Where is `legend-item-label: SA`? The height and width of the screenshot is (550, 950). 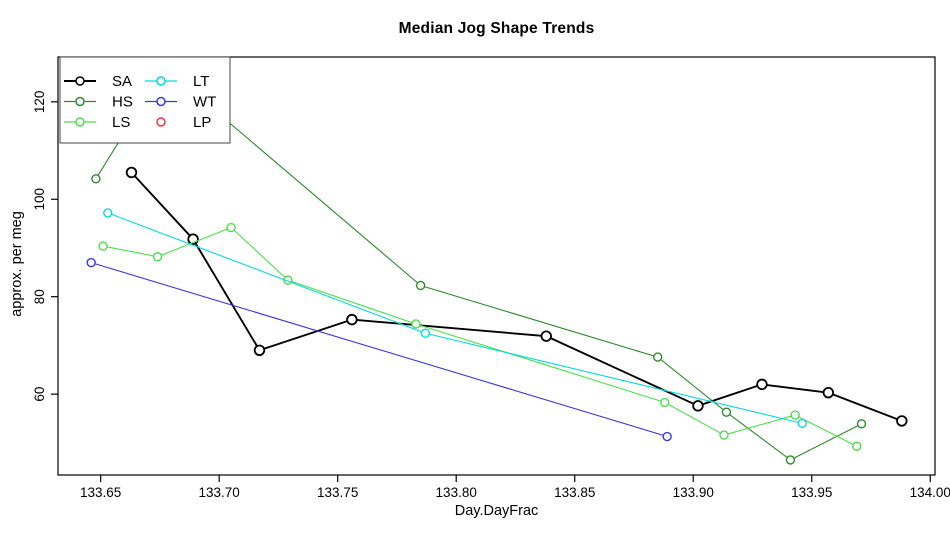
legend-item-label: SA is located at coordinates (122, 81).